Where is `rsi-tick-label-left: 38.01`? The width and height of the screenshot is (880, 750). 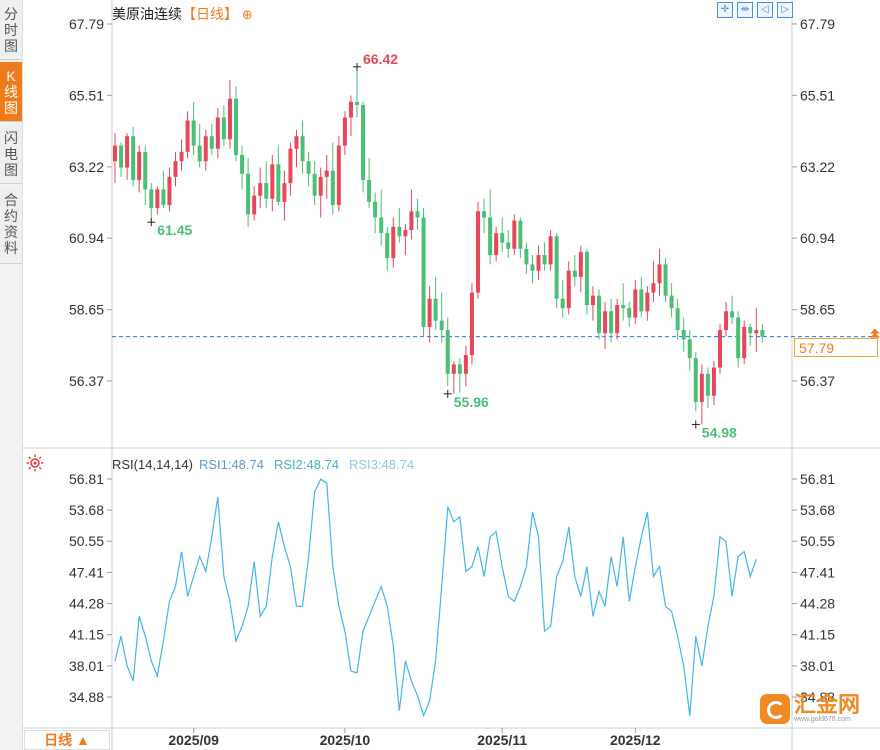 rsi-tick-label-left: 38.01 is located at coordinates (86, 666).